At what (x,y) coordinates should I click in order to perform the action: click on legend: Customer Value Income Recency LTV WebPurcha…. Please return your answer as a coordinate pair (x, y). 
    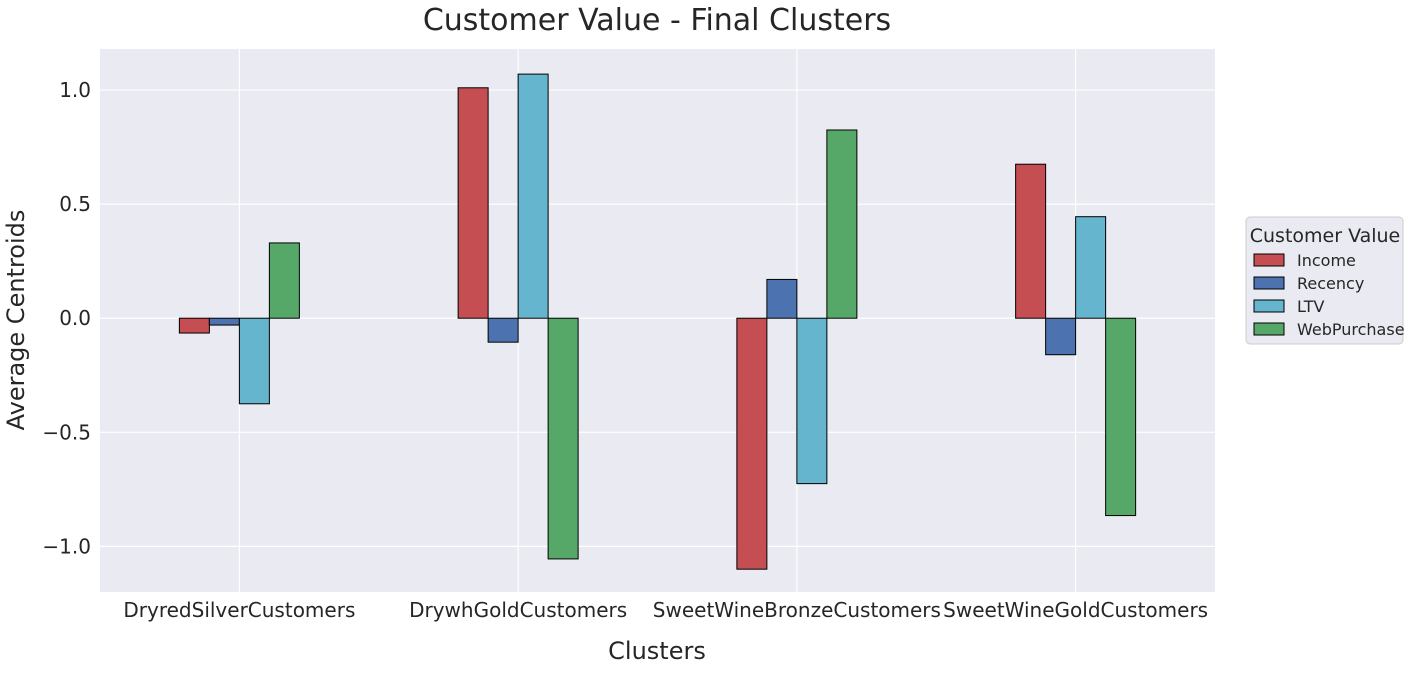
    Looking at the image, I should click on (1325, 280).